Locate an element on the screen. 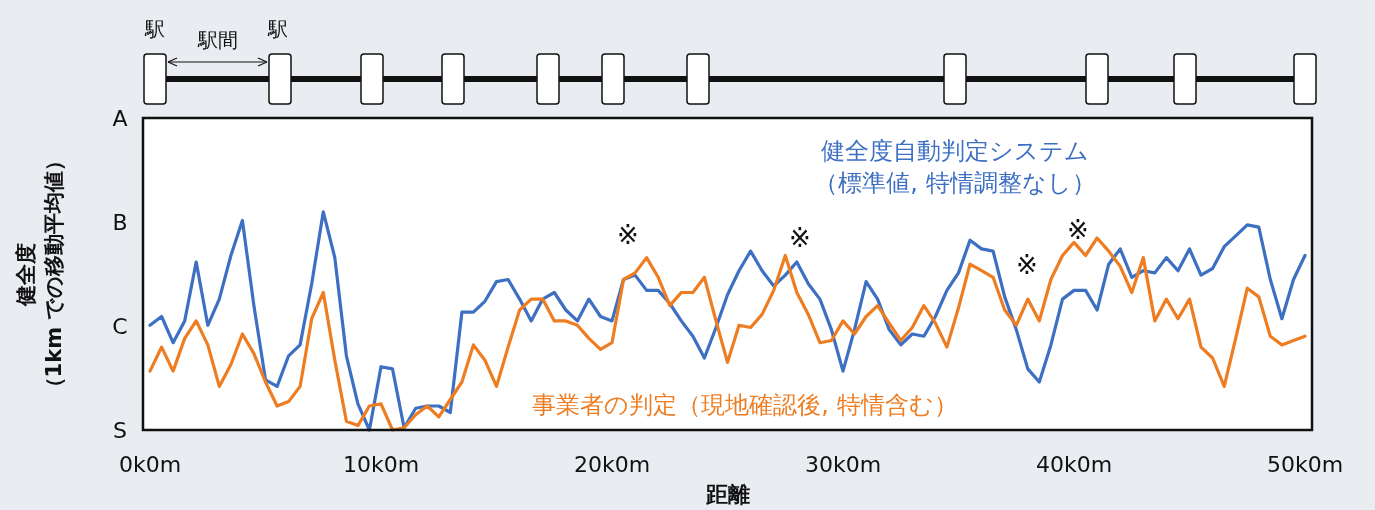 Image resolution: width=1375 pixels, height=510 pixels. text: C is located at coordinates (120, 326).